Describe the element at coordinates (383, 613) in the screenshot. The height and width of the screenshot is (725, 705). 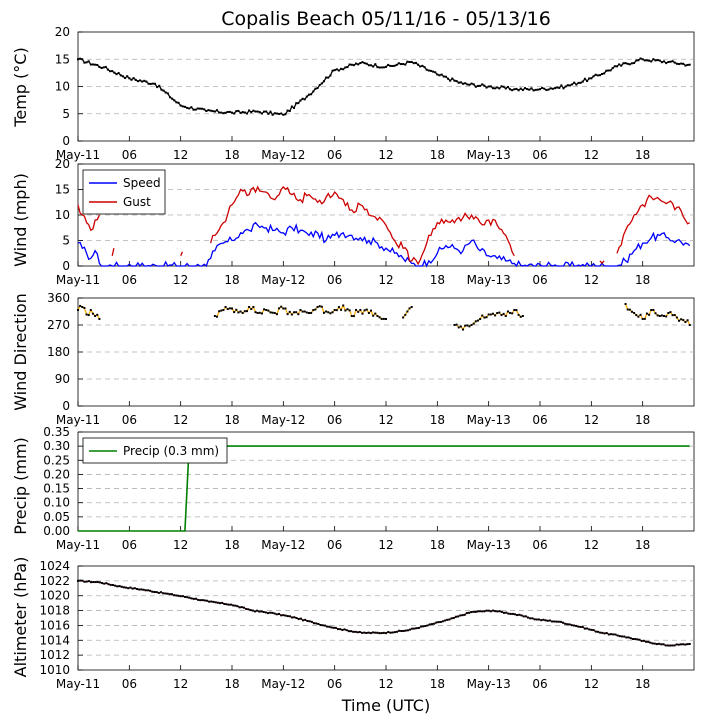
I see `altimeter-line` at that location.